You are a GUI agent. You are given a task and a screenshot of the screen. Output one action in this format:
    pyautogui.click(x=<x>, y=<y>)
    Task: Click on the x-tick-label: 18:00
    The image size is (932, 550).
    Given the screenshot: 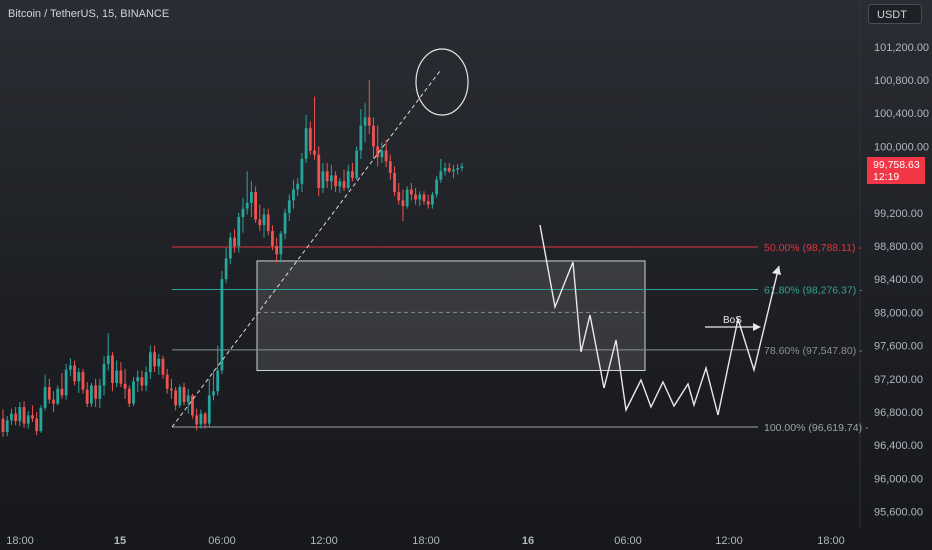 What is the action you would take?
    pyautogui.click(x=831, y=541)
    